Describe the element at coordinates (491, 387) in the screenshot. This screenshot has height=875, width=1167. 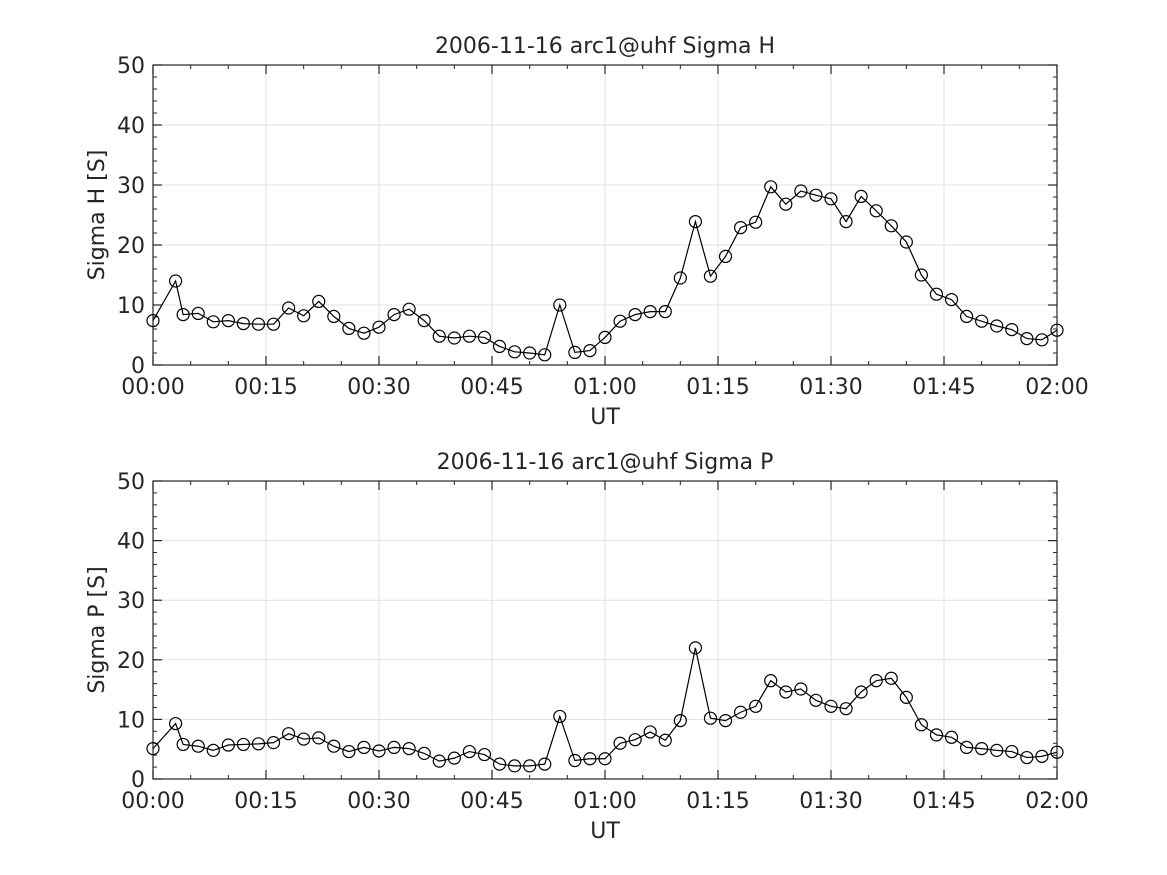
I see `sigma-h-x-tick-label: 00:45` at that location.